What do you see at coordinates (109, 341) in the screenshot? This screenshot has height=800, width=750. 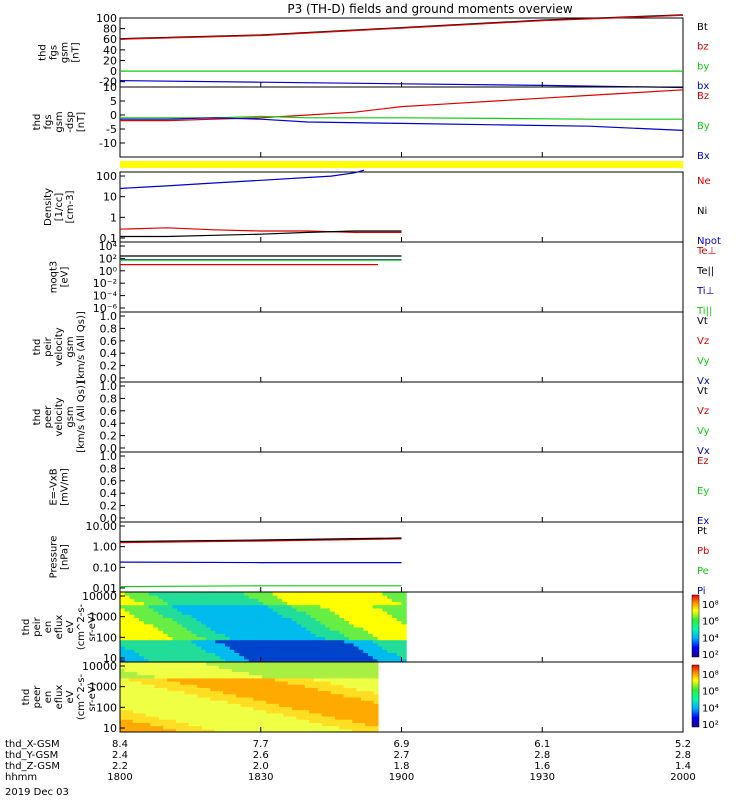 I see `y-tick-label: 0.6` at bounding box center [109, 341].